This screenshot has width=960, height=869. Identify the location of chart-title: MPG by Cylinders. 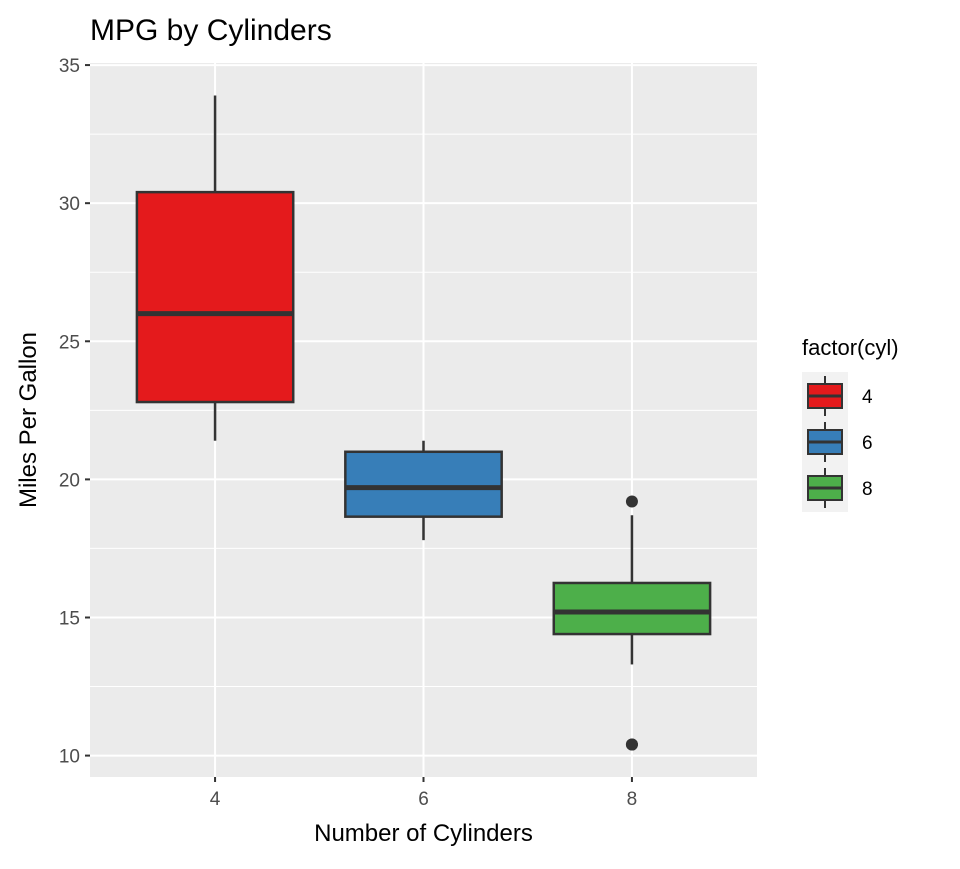
(211, 30).